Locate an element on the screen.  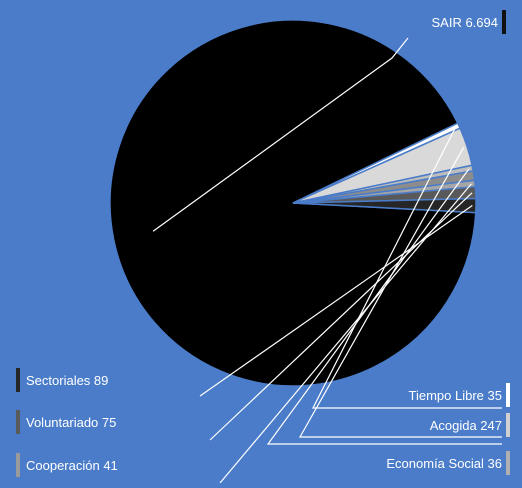
data-label-acogida: Acogida 247 is located at coordinates (466, 425).